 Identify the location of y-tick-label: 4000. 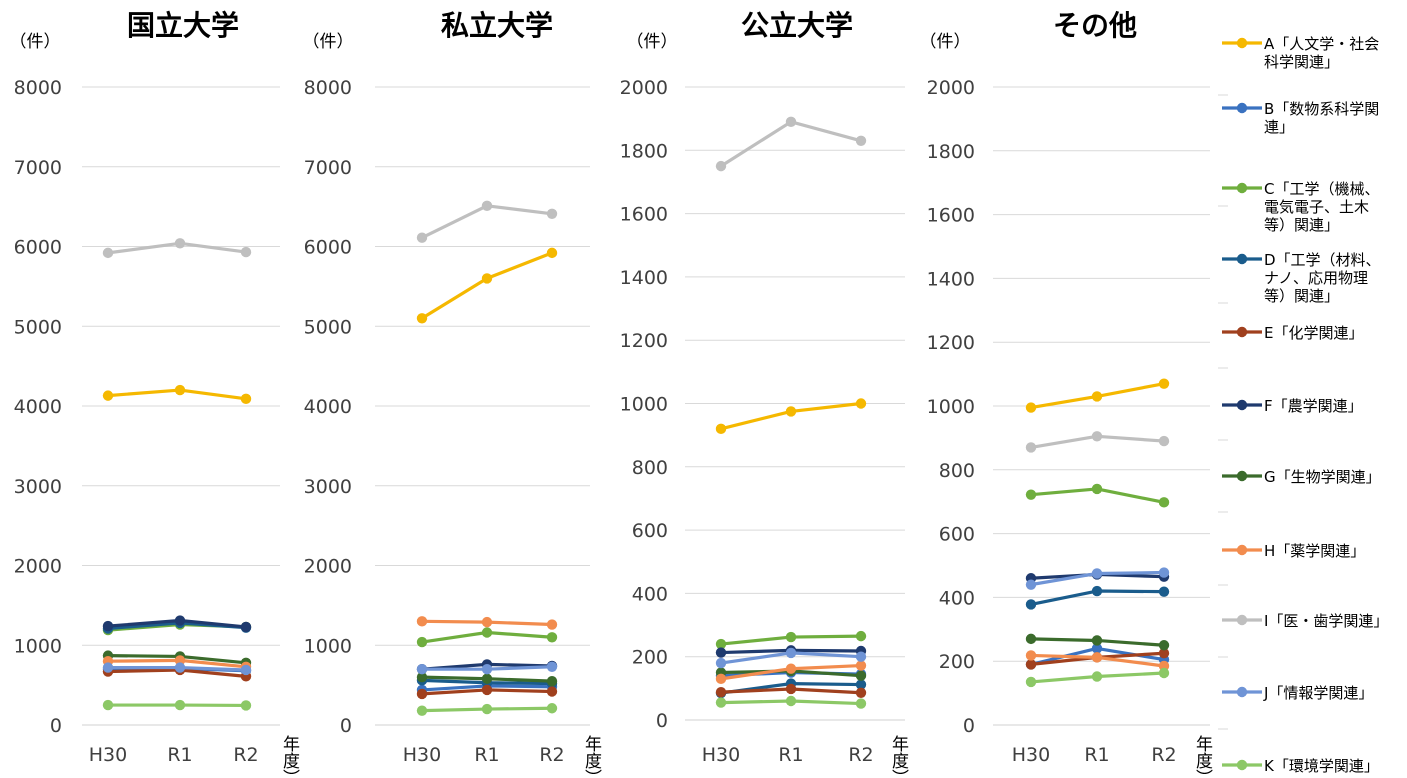
(38, 407).